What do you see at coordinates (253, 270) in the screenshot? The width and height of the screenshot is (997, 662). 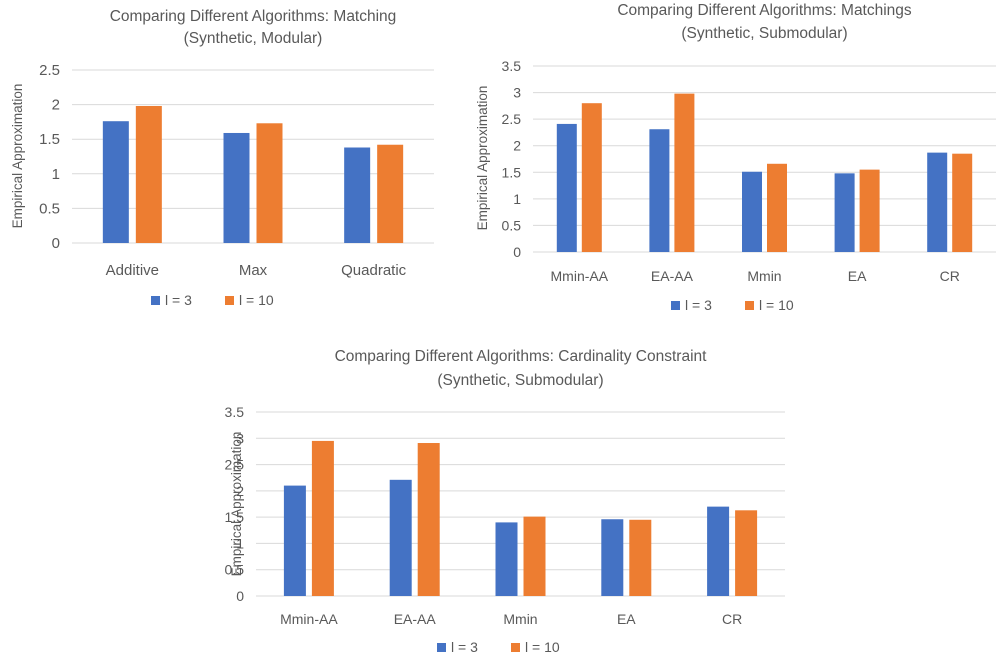 I see `chart1-xtick-label: Max` at bounding box center [253, 270].